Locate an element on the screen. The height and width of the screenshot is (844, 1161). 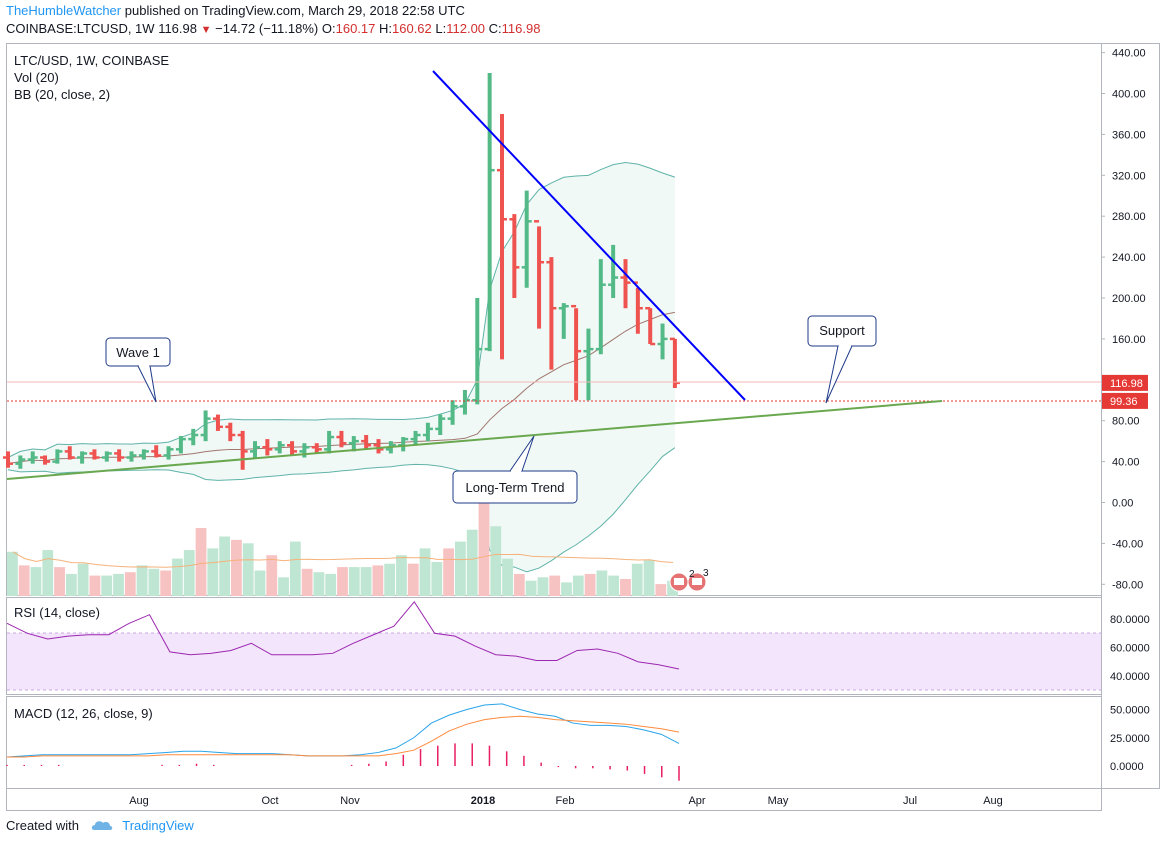
rsi-band is located at coordinates (554, 661).